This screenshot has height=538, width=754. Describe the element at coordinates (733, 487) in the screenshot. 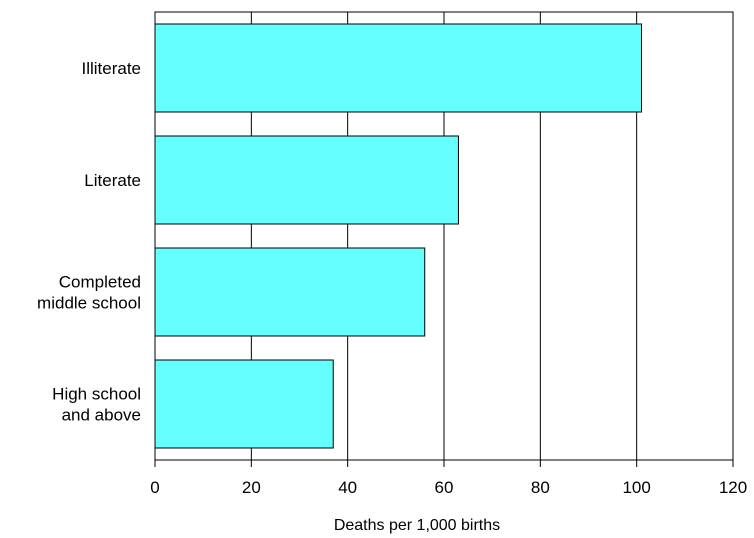

I see `x-tick-label: 120` at that location.